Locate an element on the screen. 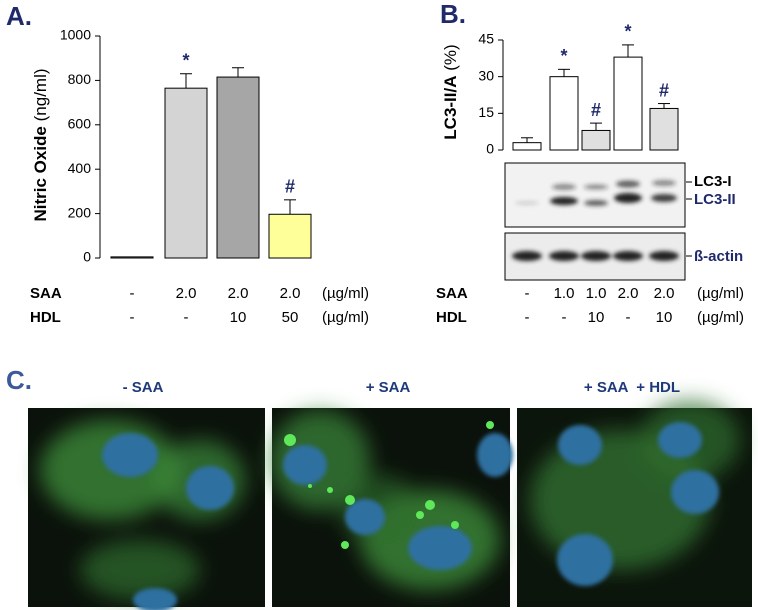 The height and width of the screenshot is (610, 758). western-blot is located at coordinates (598, 221).